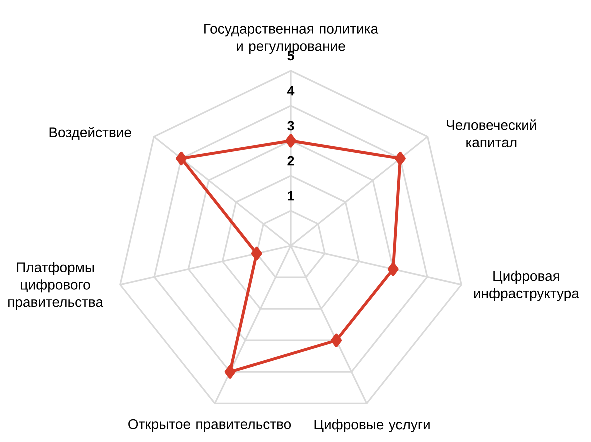  What do you see at coordinates (291, 126) in the screenshot?
I see `y-tick-label: 3` at bounding box center [291, 126].